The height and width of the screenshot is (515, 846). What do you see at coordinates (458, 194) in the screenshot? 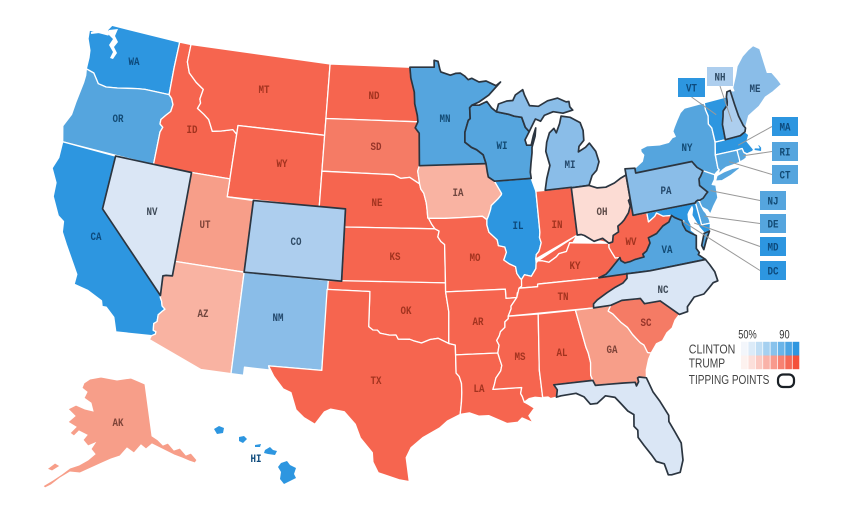
I see `svg-text: IA` at bounding box center [458, 194].